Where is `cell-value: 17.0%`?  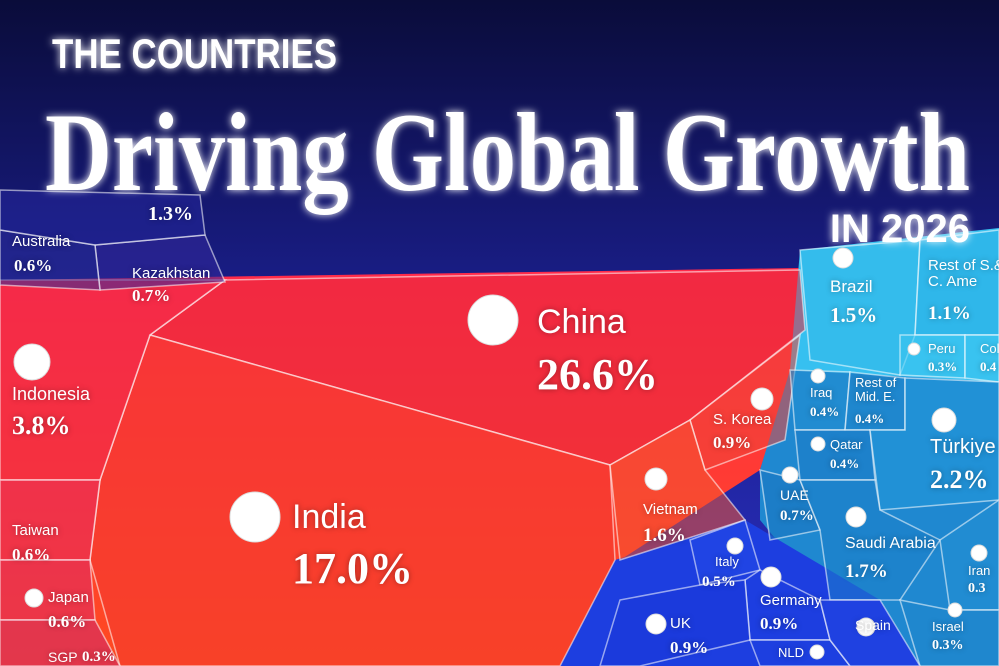
cell-value: 17.0% is located at coordinates (352, 568).